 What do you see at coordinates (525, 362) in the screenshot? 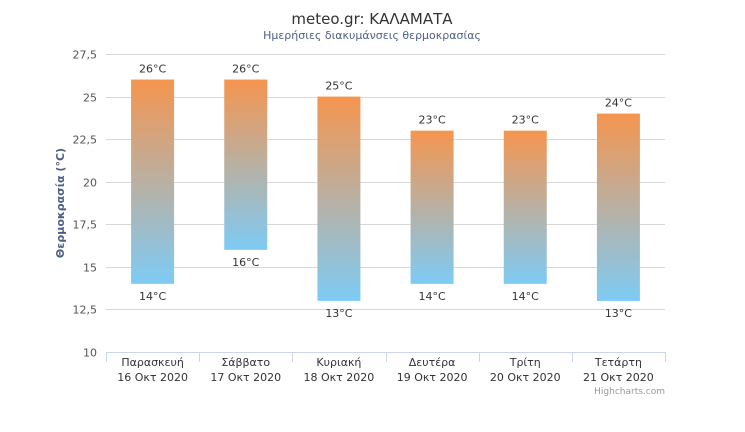
I see `x-tick-day-label: Τρίτη` at bounding box center [525, 362].